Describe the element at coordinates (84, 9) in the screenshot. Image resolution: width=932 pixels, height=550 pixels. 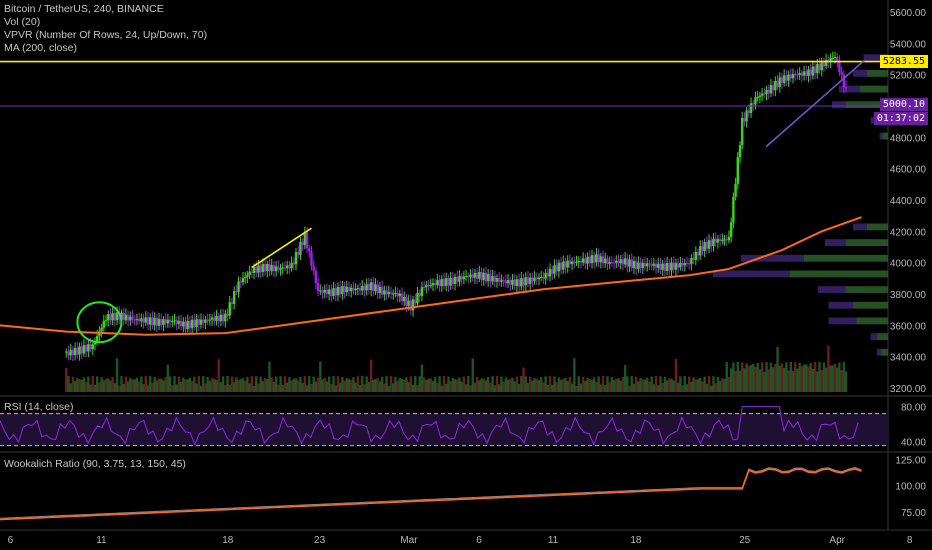
I see `symbol-title: Bitcoin / TetherUS, 240, BINANCE` at that location.